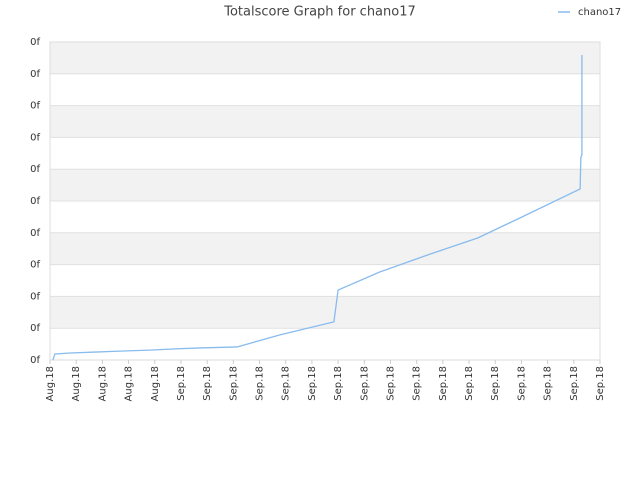 This screenshot has width=640, height=484. Describe the element at coordinates (599, 12) in the screenshot. I see `legend-label: chano17` at that location.